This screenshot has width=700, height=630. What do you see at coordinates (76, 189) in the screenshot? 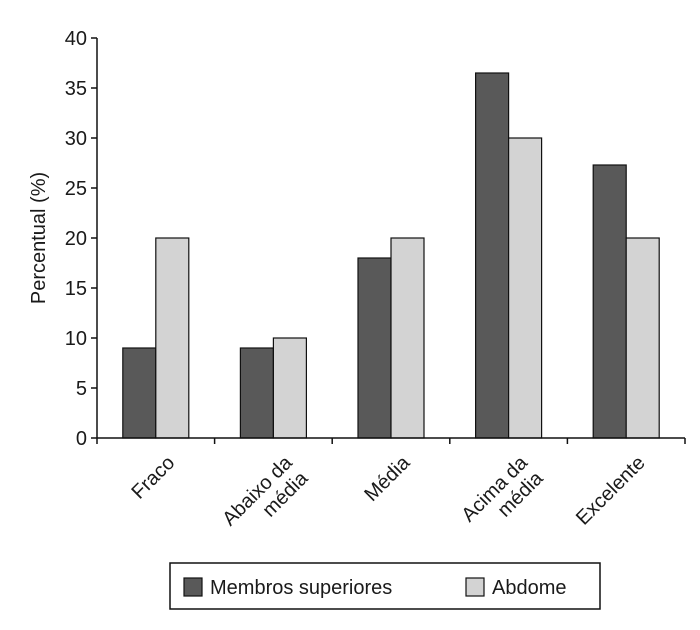
I see `y-tick-label: 25` at bounding box center [76, 189].